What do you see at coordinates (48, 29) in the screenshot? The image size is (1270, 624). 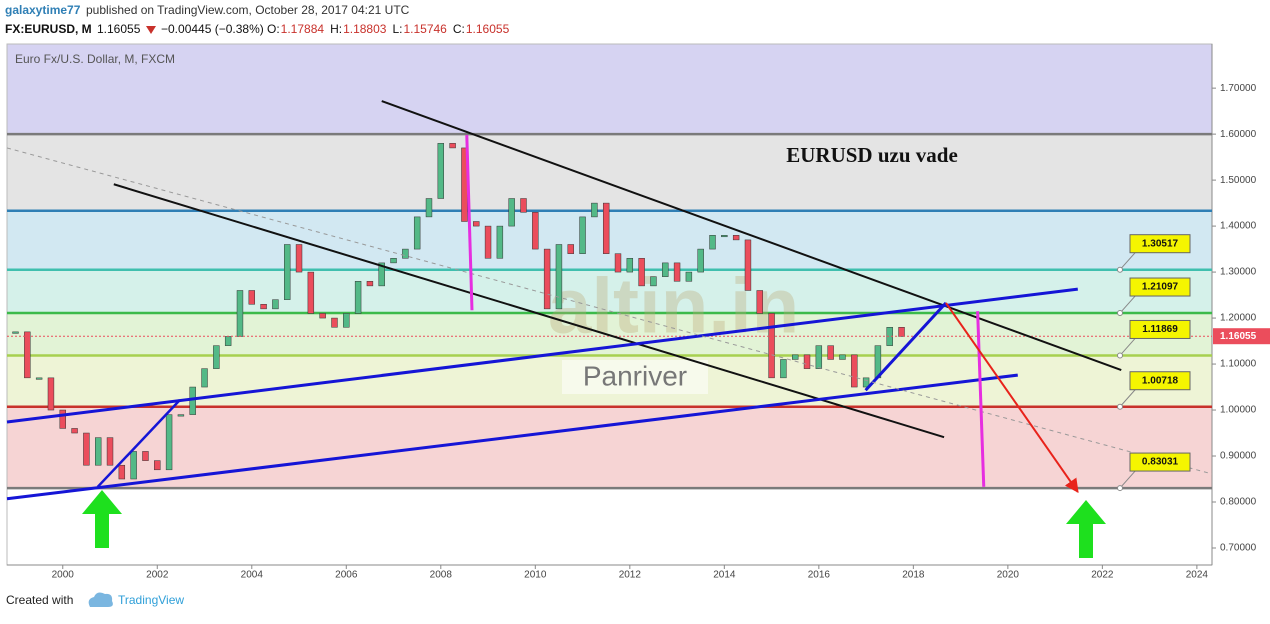 I see `symbol: FX:EURUSD, M` at bounding box center [48, 29].